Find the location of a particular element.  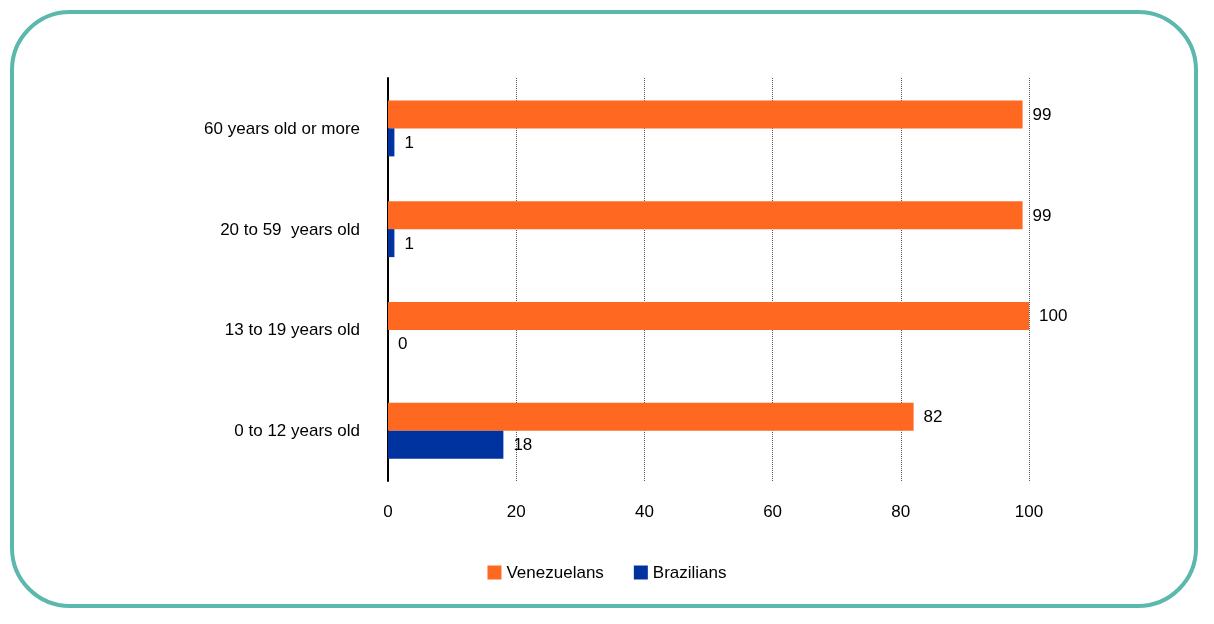

y-tick-label: 13 to 19 years old is located at coordinates (292, 330).